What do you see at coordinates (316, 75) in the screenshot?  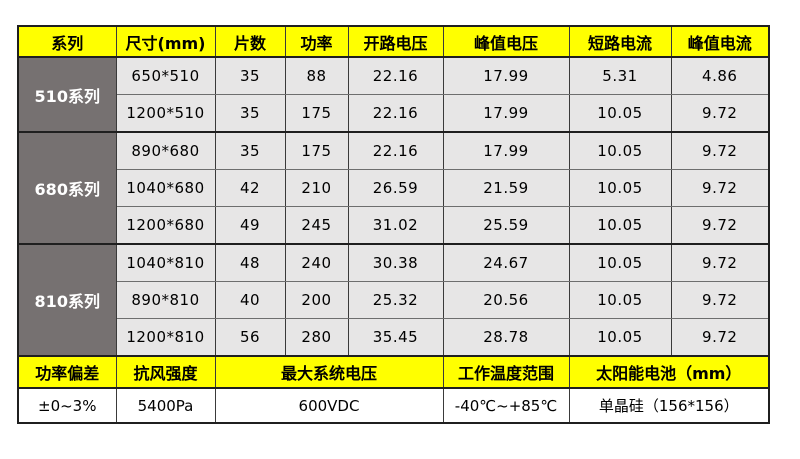 I see `power-cell: 88` at bounding box center [316, 75].